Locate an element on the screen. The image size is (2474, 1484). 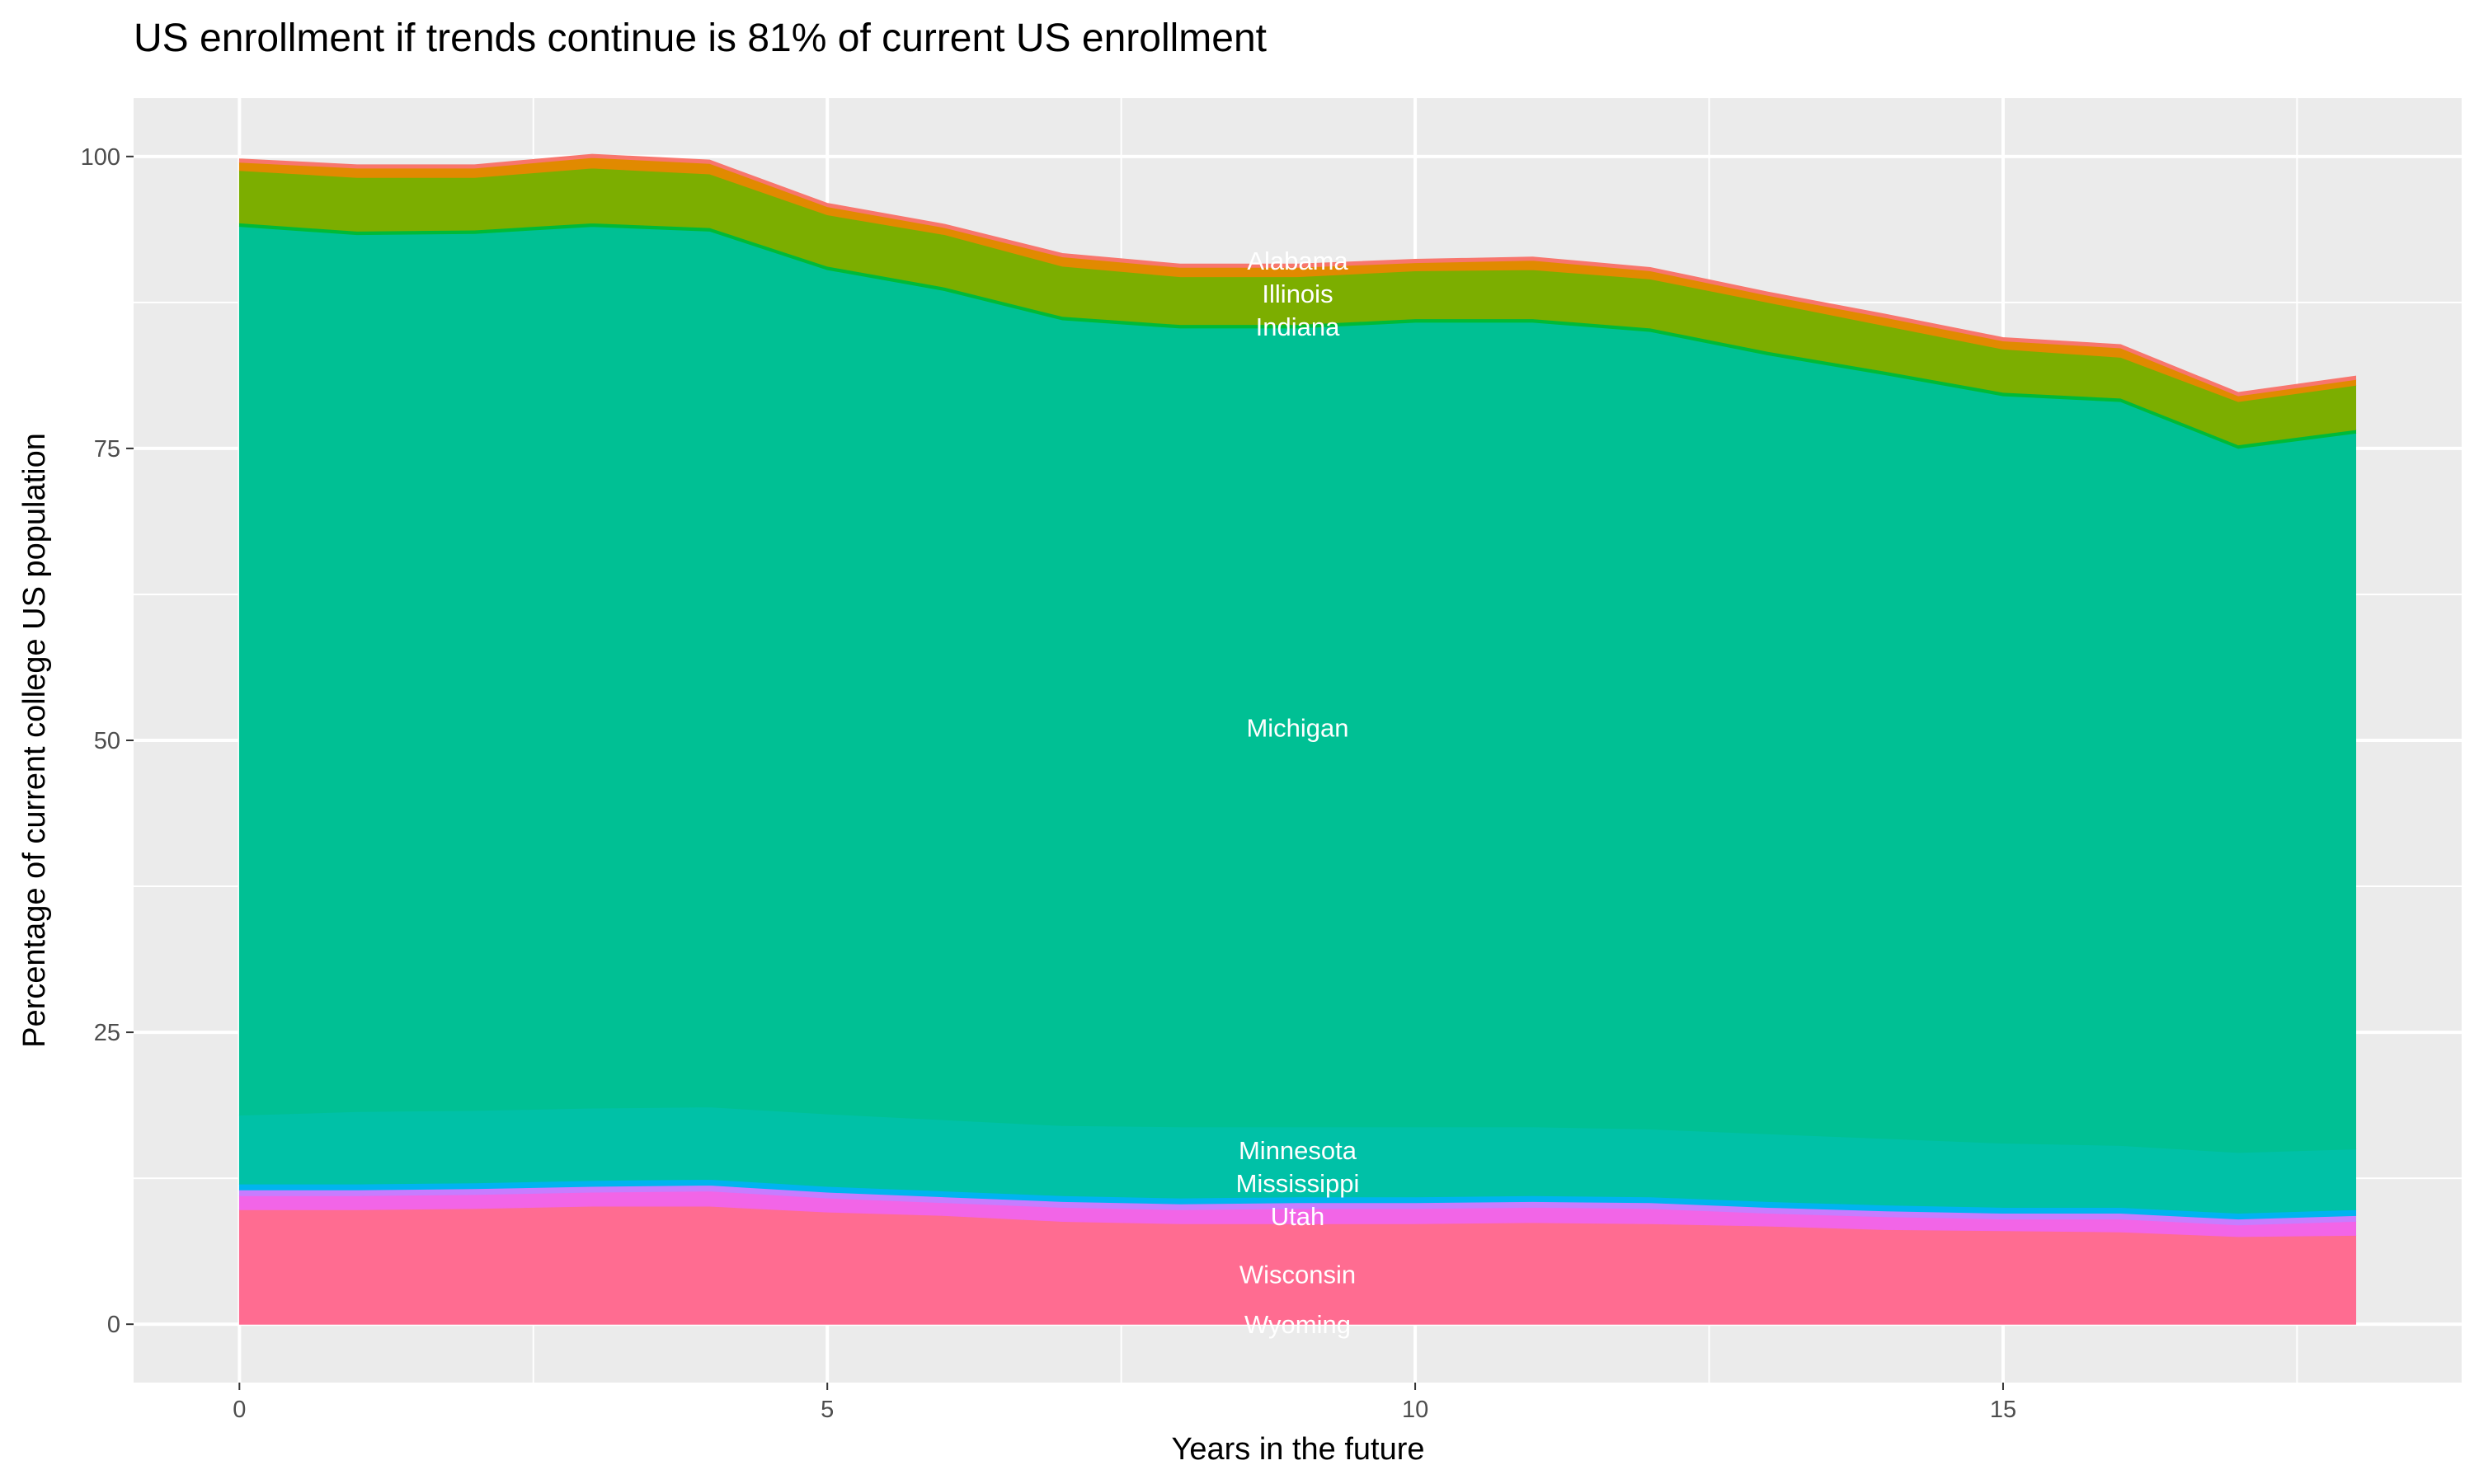
y-tick-label: 50 is located at coordinates (107, 741).